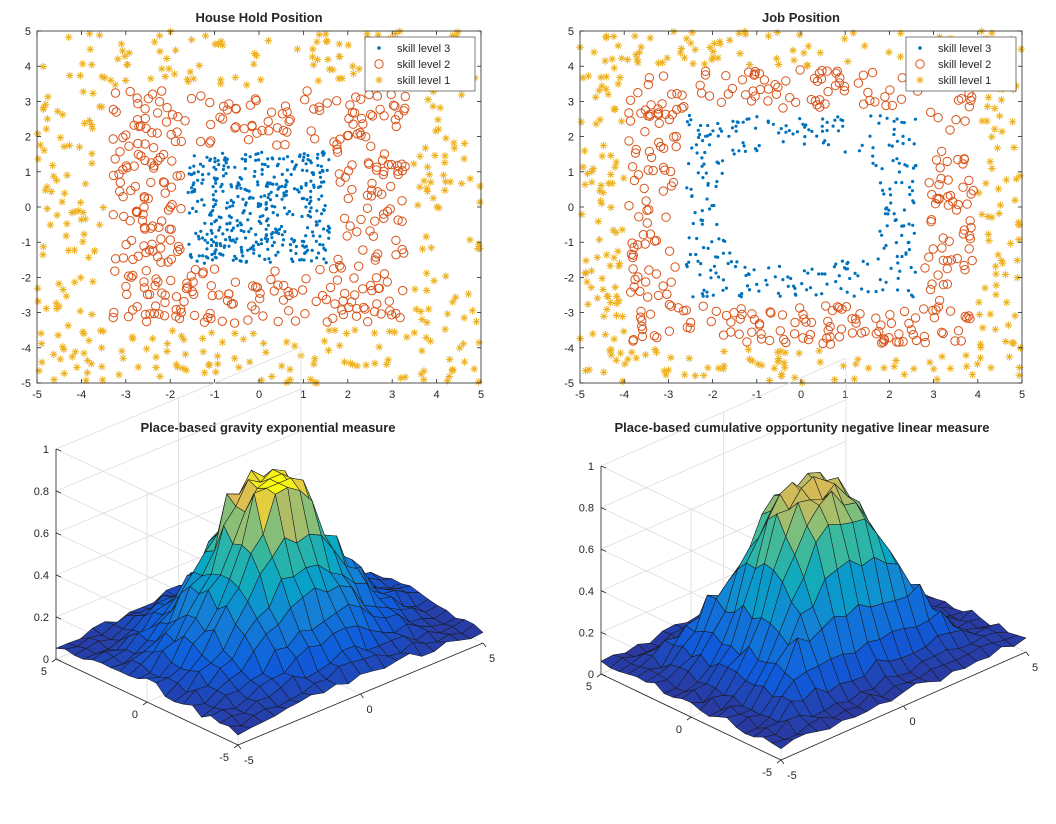 The height and width of the screenshot is (824, 1056). What do you see at coordinates (28, 67) in the screenshot?
I see `y-tick-label: 4` at bounding box center [28, 67].